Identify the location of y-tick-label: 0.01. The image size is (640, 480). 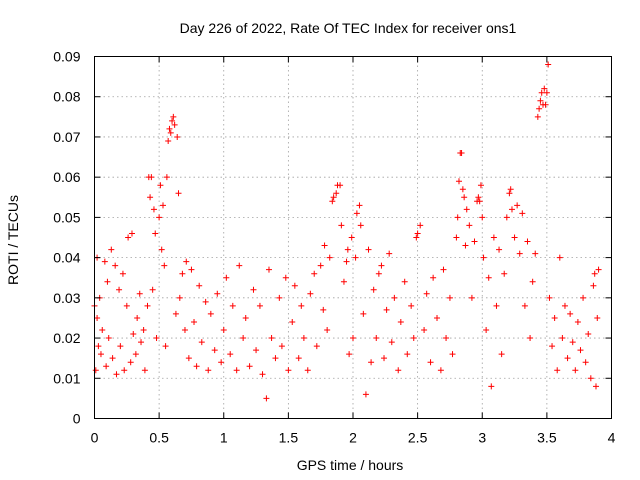
(66, 378).